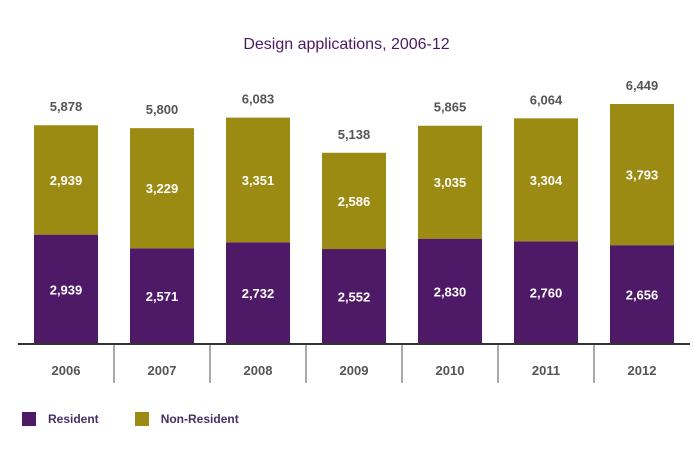  I want to click on x-tick-label-2009: 2009, so click(354, 370).